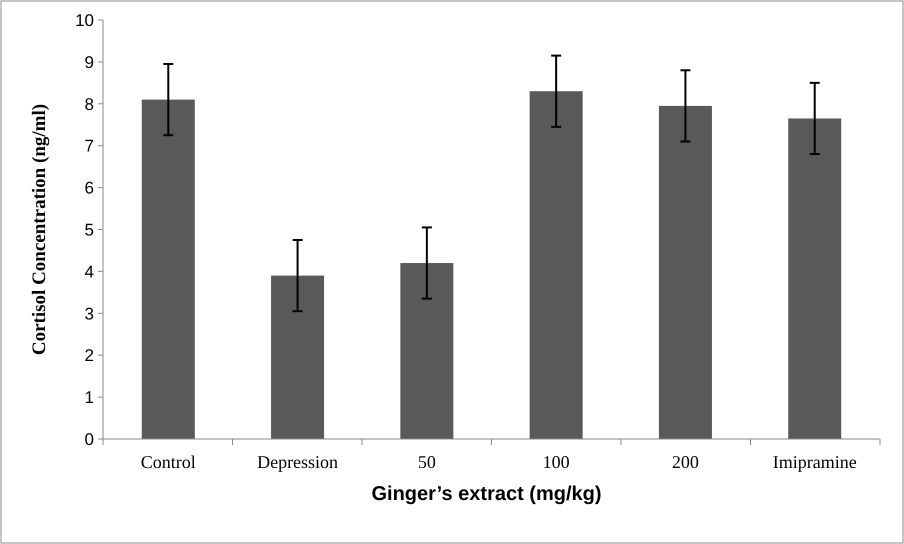 Image resolution: width=904 pixels, height=544 pixels. I want to click on y-tick-label: 8, so click(89, 104).